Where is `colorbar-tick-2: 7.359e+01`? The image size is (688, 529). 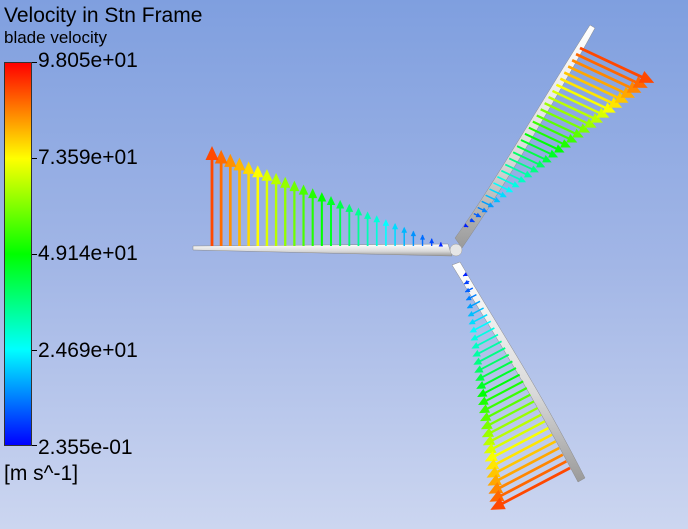 colorbar-tick-2: 7.359e+01 is located at coordinates (88, 157).